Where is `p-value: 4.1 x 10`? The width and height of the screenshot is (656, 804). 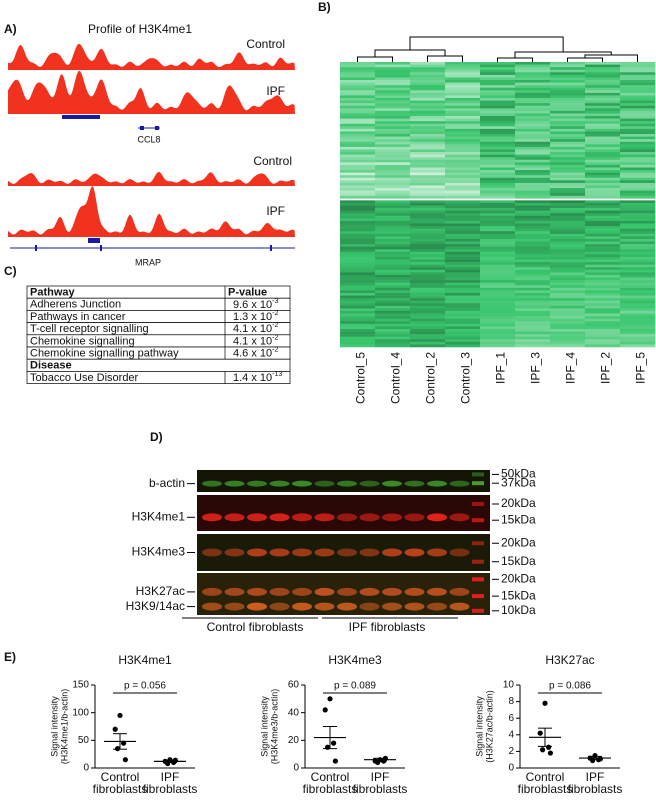 p-value: 4.1 x 10 is located at coordinates (252, 329).